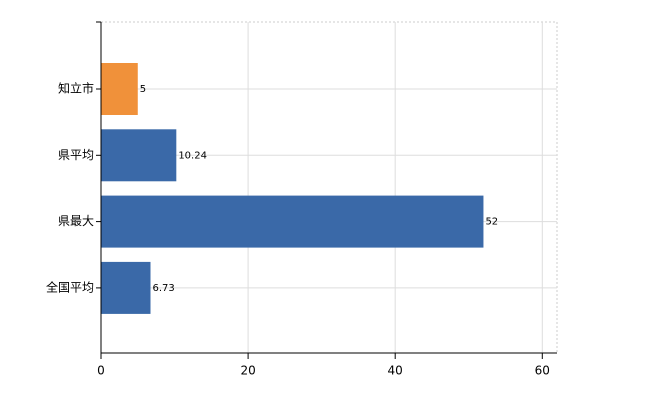 The image size is (650, 400). Describe the element at coordinates (163, 288) in the screenshot. I see `value-label: 6.73` at that location.